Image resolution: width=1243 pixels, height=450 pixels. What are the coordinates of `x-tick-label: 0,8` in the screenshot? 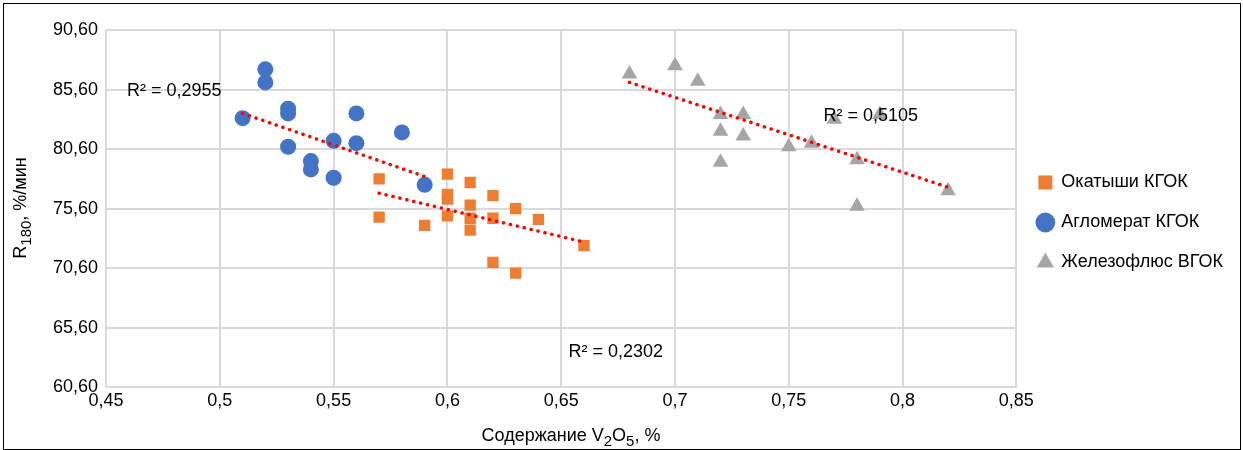 It's located at (903, 400).